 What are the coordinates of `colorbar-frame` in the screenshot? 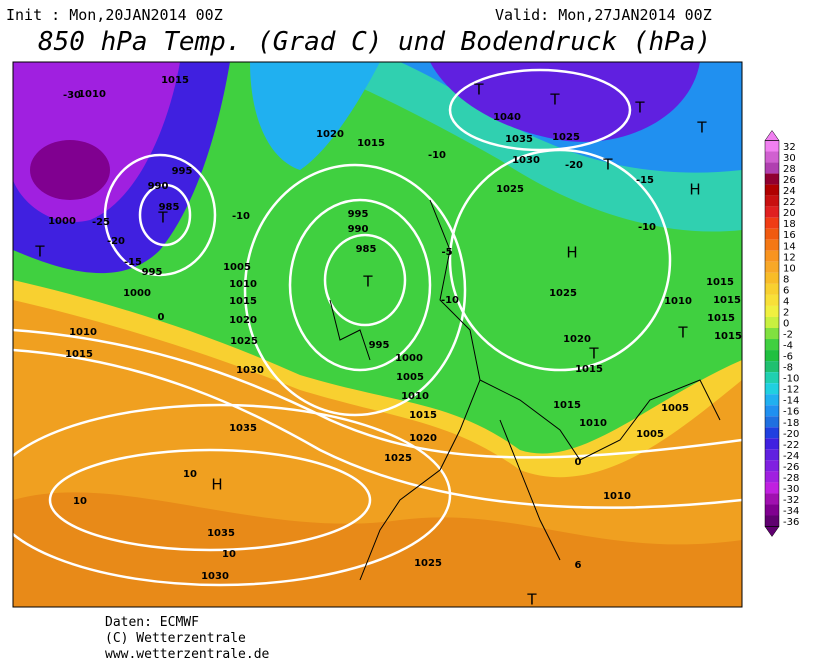 It's located at (772, 333).